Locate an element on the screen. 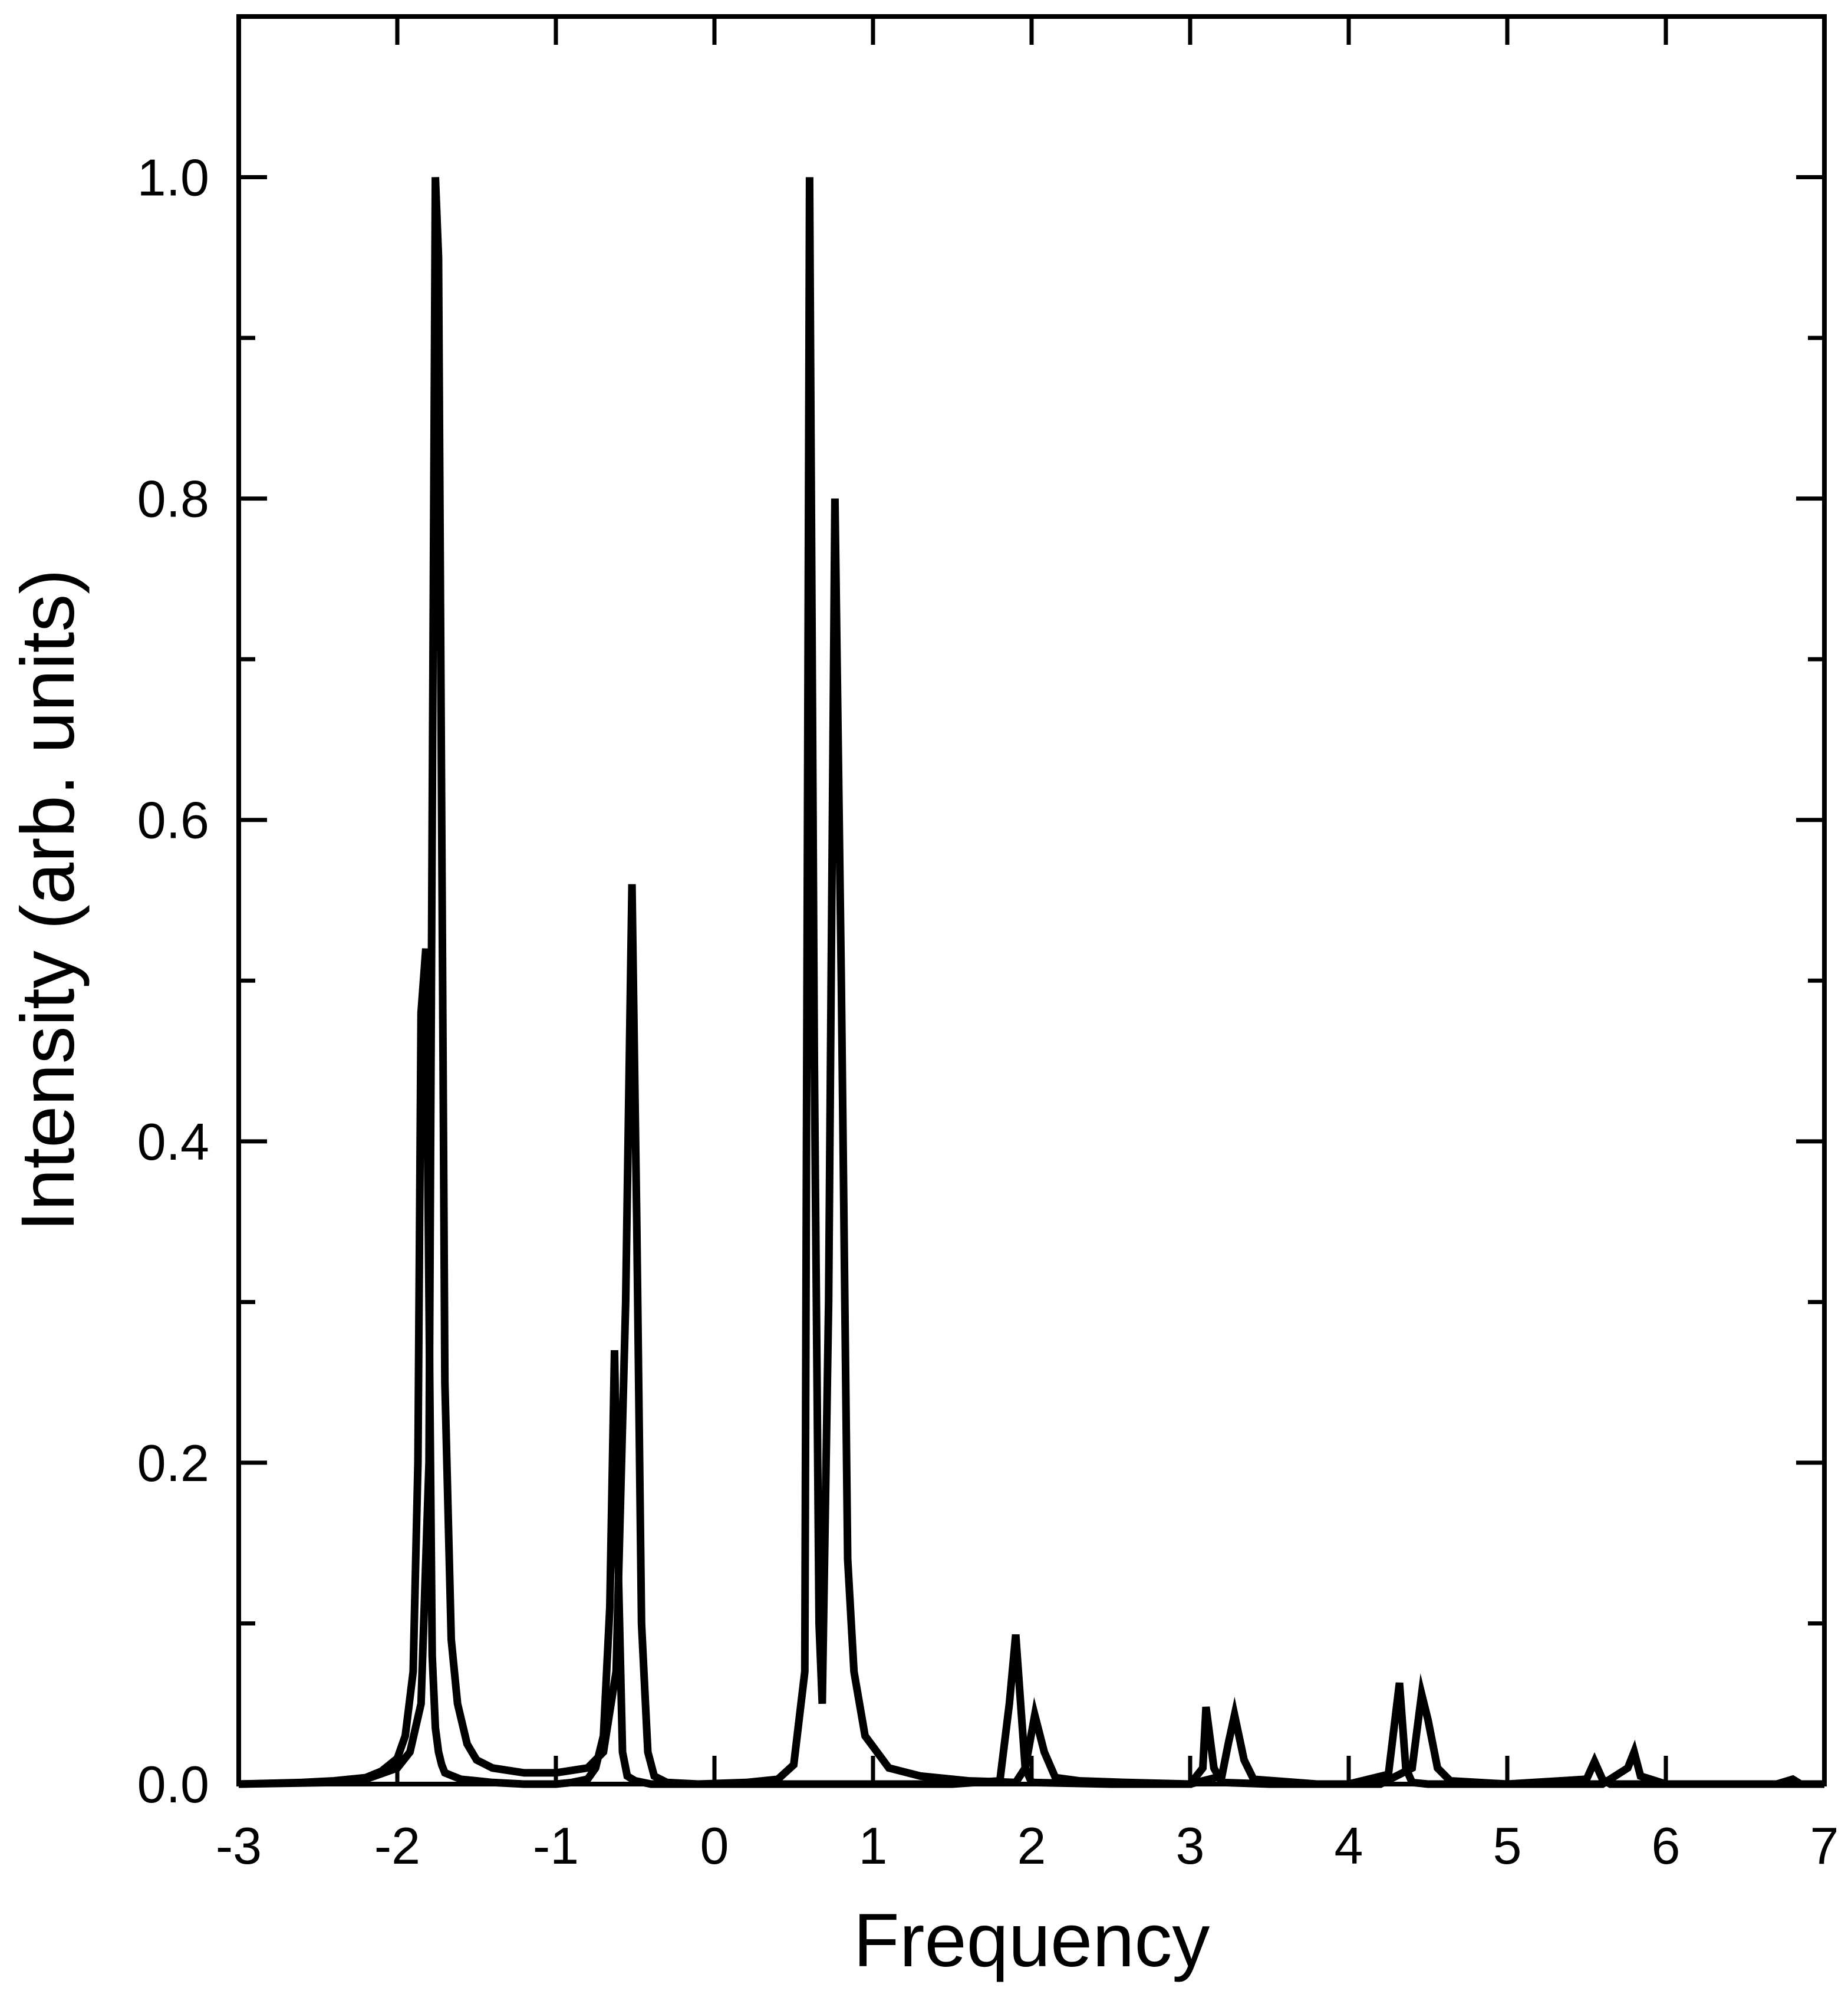 This screenshot has width=1848, height=2004. x-tick-label: 2 is located at coordinates (1031, 1846).